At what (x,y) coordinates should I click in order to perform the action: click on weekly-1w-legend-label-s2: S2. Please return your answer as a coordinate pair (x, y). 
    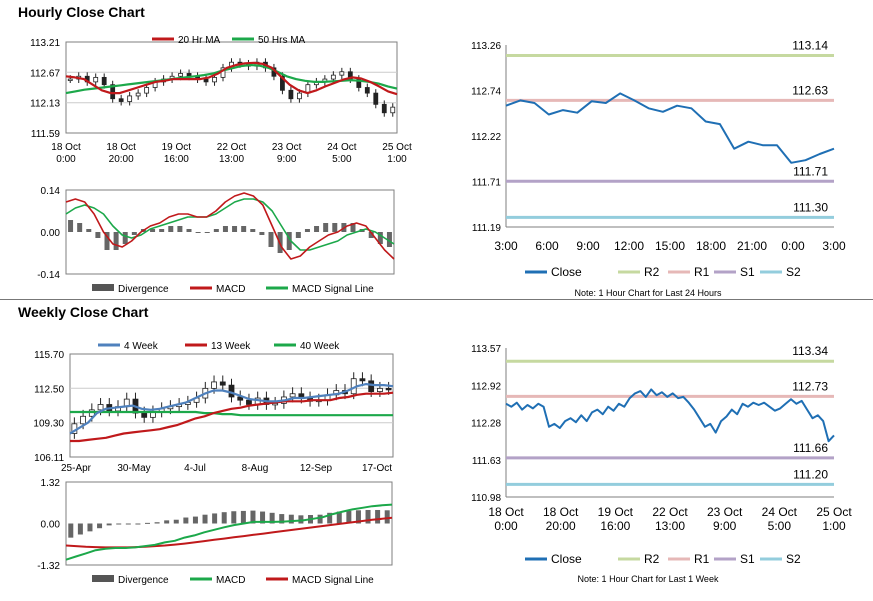
    Looking at the image, I should click on (793, 559).